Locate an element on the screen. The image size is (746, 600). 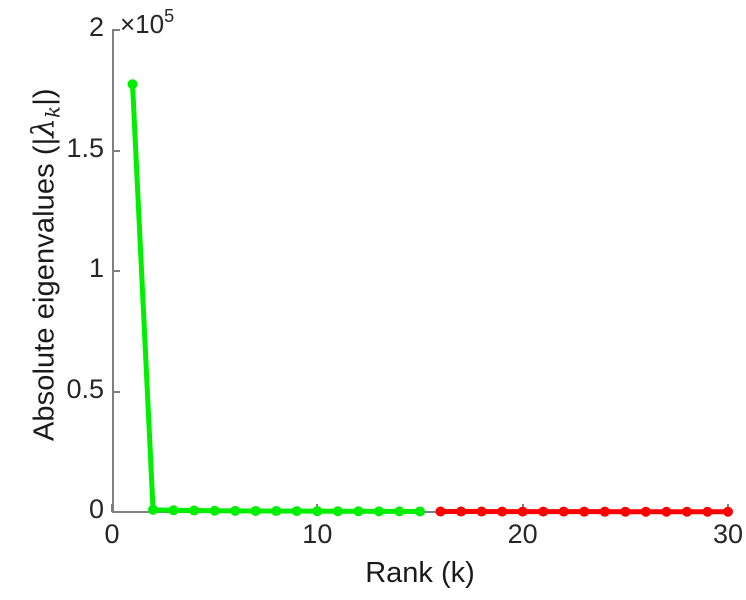
exponent-power: 5 is located at coordinates (169, 16).